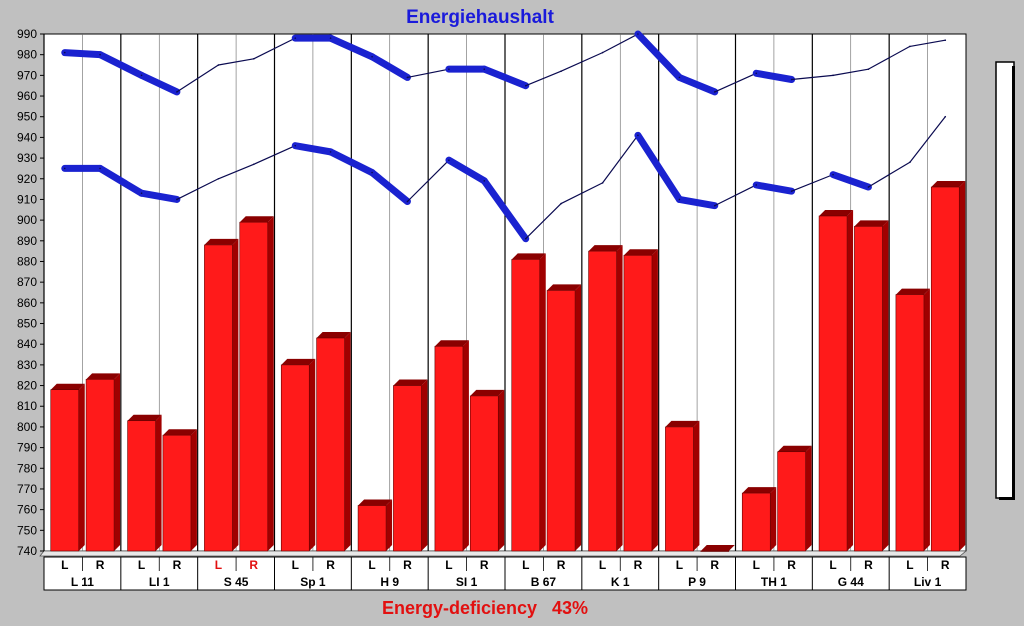 This screenshot has height=626, width=1024. I want to click on y-tick-label: 800, so click(27, 427).